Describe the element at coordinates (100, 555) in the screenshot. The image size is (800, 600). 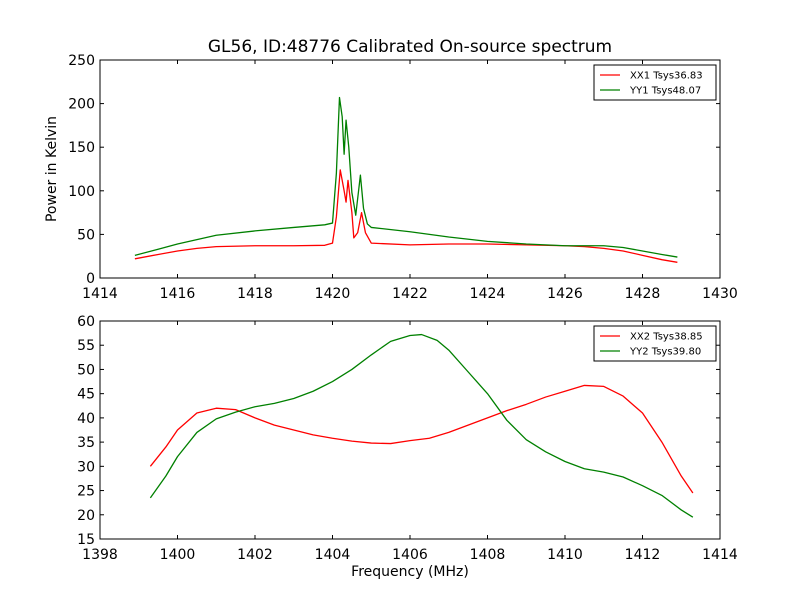
I see `bottom-x-tick-label: 1398` at that location.